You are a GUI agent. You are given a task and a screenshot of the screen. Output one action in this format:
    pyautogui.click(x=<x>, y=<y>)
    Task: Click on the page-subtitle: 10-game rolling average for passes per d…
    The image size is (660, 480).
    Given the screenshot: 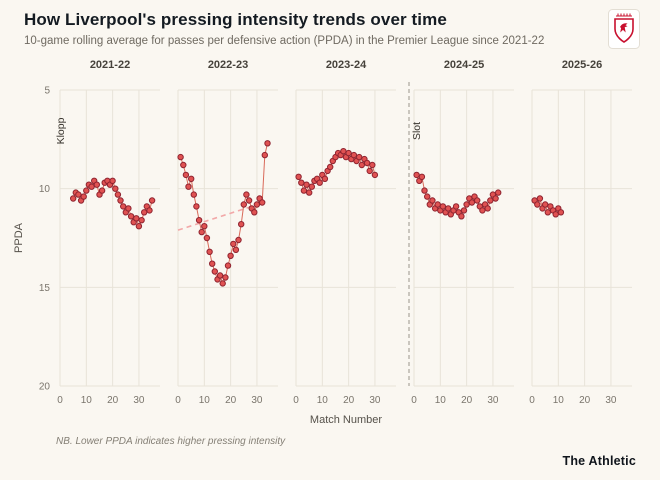 What is the action you would take?
    pyautogui.click(x=284, y=41)
    